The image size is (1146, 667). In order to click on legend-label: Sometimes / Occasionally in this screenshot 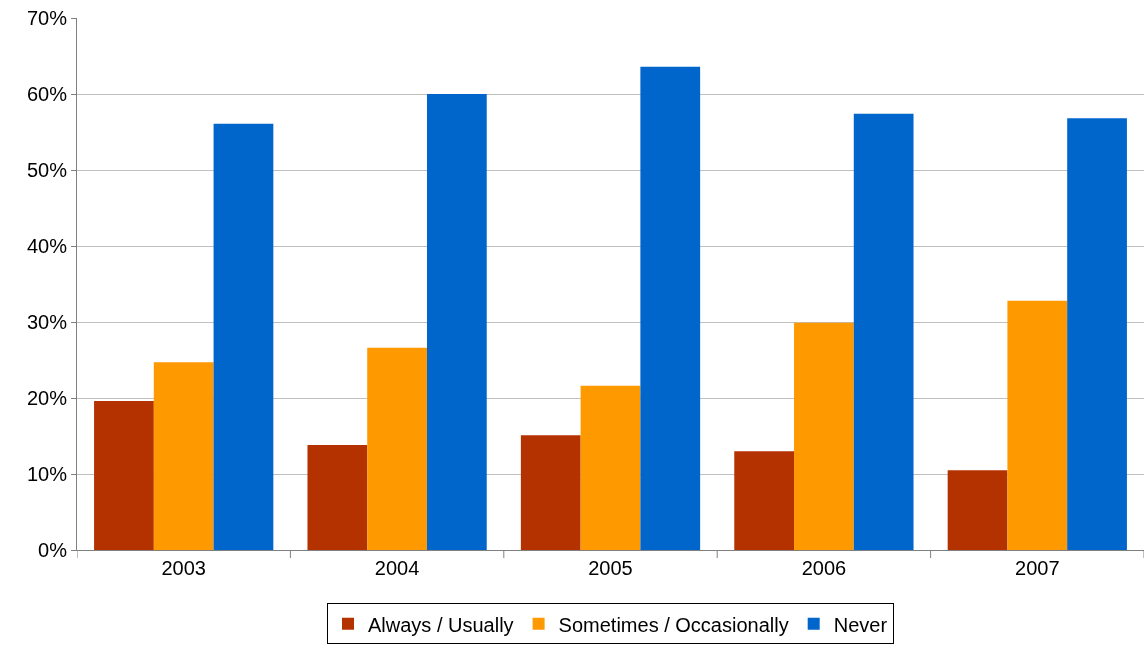, I will do `click(673, 624)`.